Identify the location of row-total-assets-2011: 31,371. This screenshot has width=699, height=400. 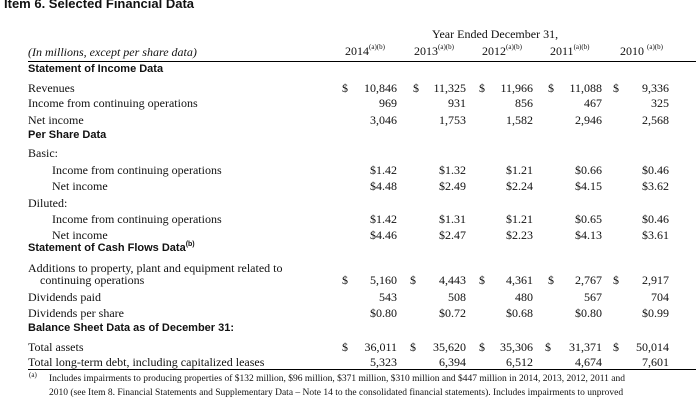
(585, 347).